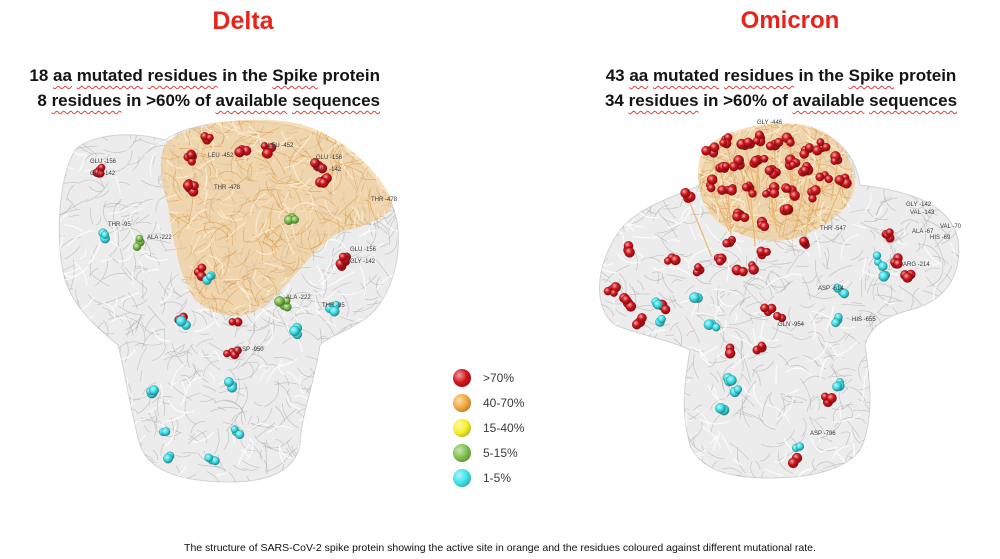  I want to click on residue-label: ASP -614, so click(831, 289).